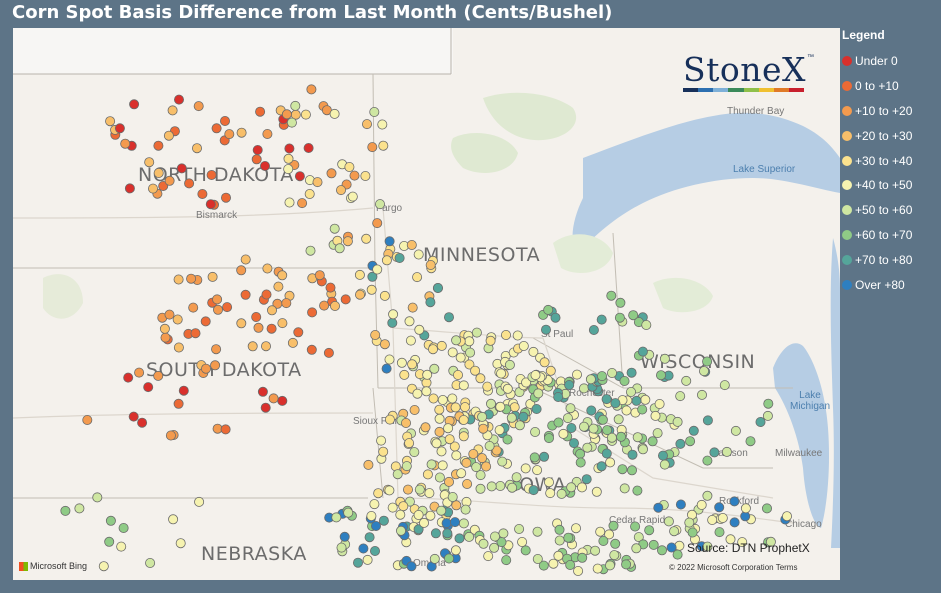 This screenshot has width=941, height=593. What do you see at coordinates (891, 61) in the screenshot?
I see `legend-item: Under 0` at bounding box center [891, 61].